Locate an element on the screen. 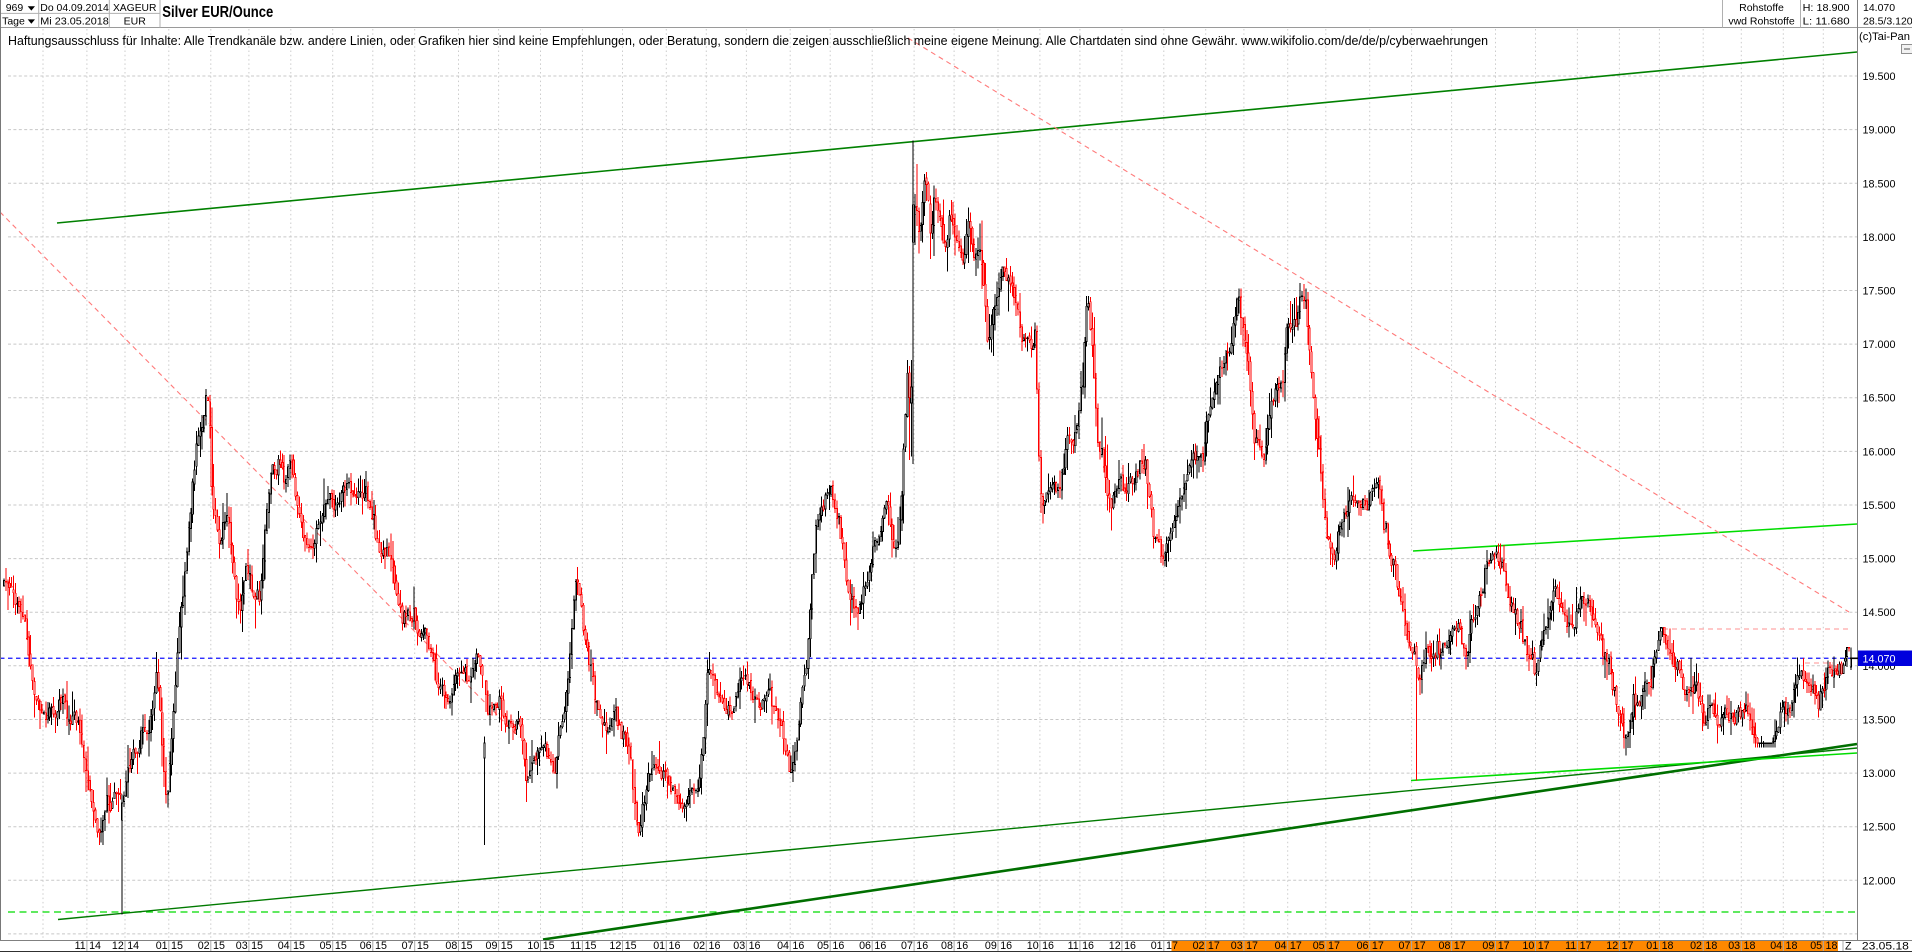 Image resolution: width=1912 pixels, height=952 pixels. svg-text: 16.500 is located at coordinates (1879, 399).